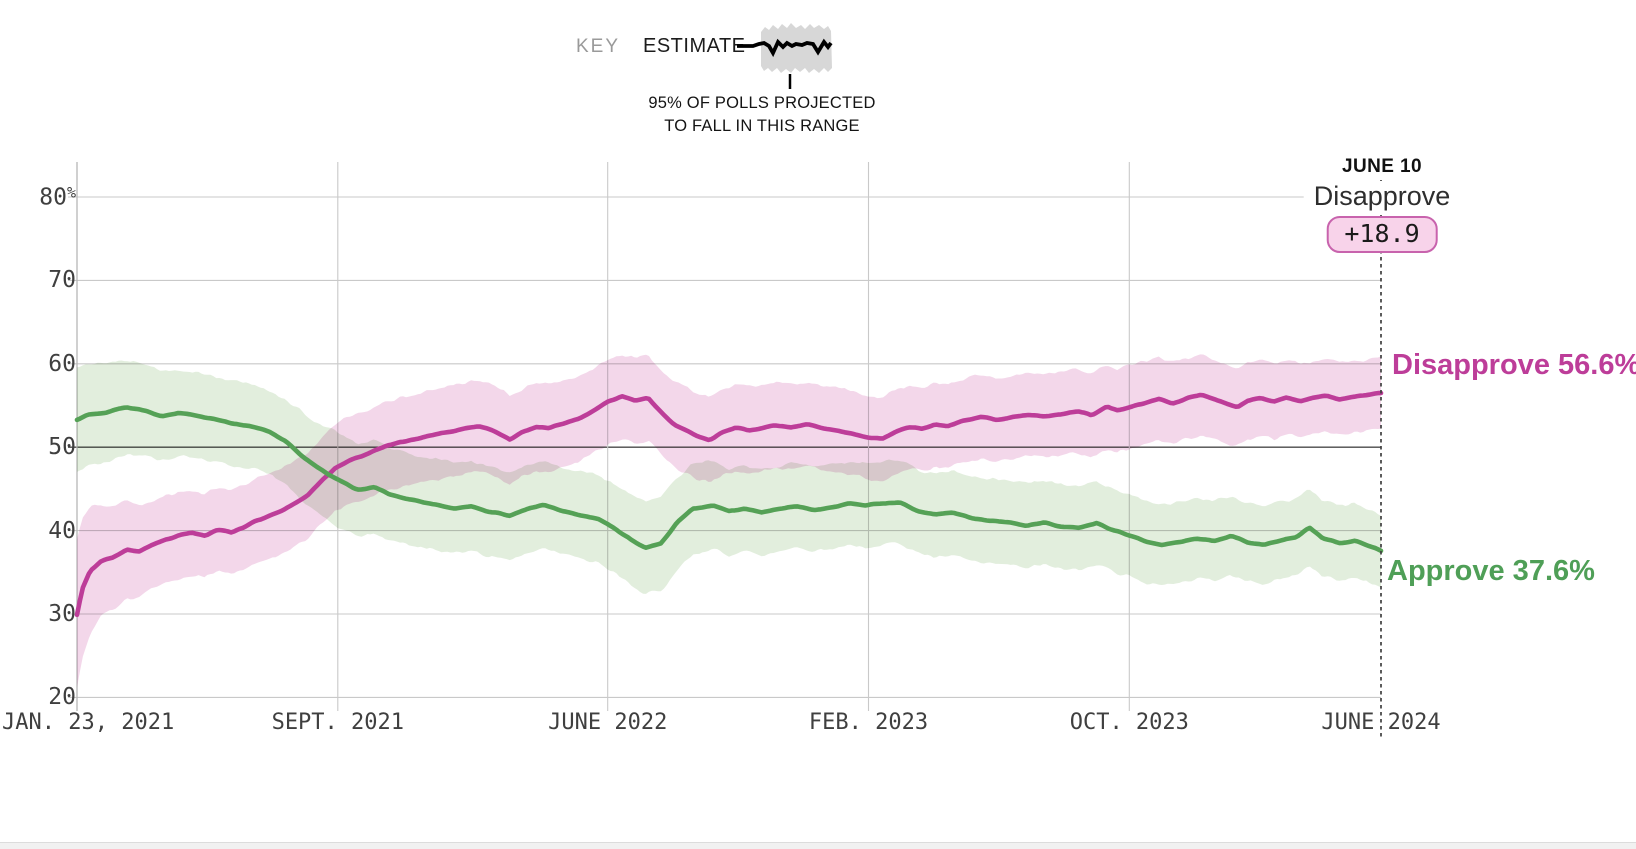 The height and width of the screenshot is (849, 1636). What do you see at coordinates (62, 280) in the screenshot?
I see `y-axis-label: 70` at bounding box center [62, 280].